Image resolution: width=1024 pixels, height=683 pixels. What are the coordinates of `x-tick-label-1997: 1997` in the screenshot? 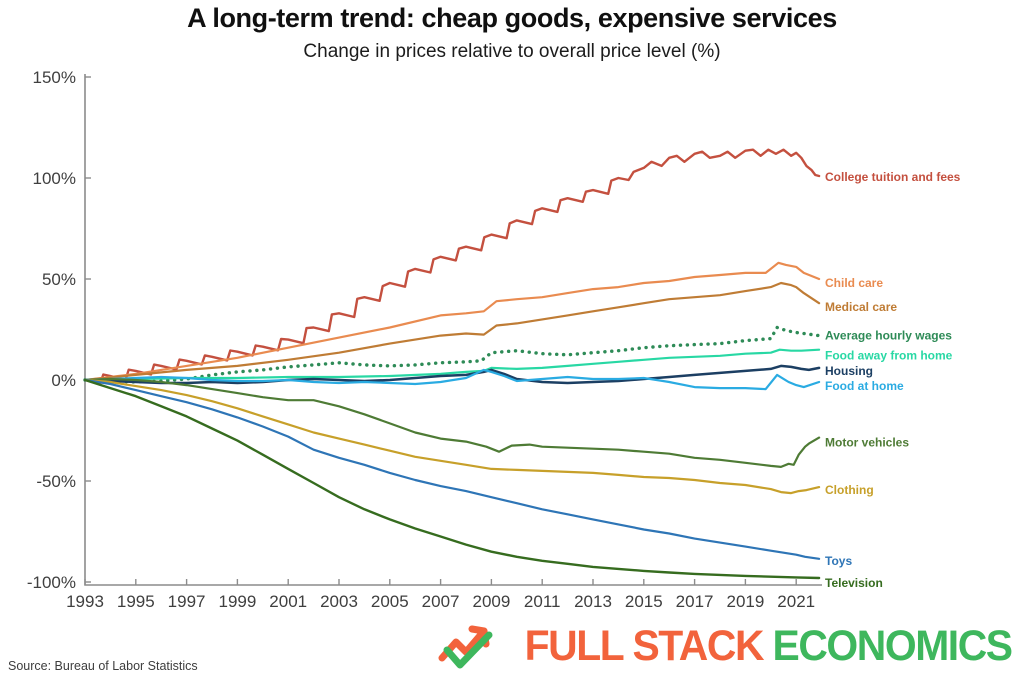 It's located at (187, 601).